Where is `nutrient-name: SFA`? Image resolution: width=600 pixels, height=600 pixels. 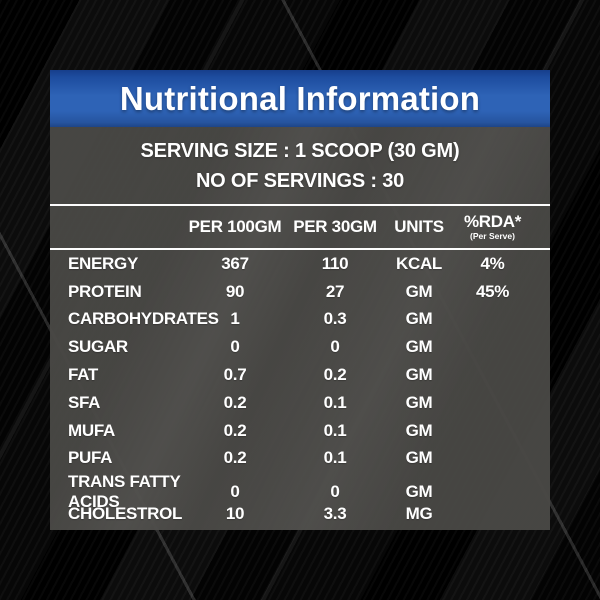 nutrient-name: SFA is located at coordinates (84, 402).